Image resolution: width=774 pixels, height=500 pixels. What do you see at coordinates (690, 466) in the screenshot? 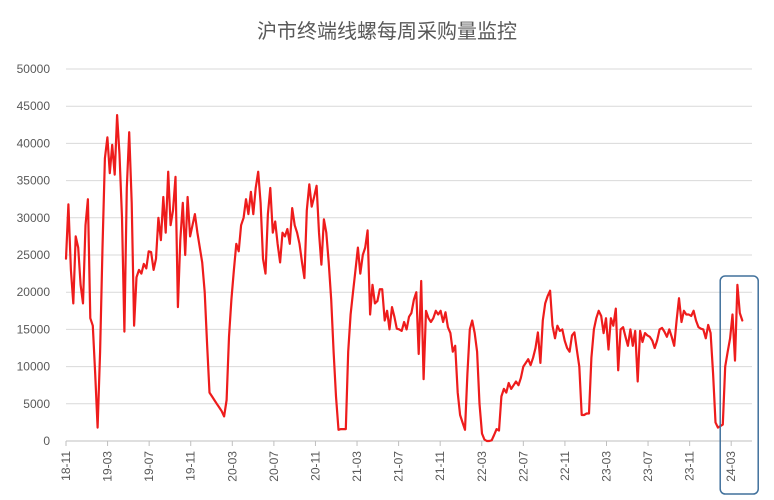
I see `x-tick-label: 23-11` at bounding box center [690, 466].